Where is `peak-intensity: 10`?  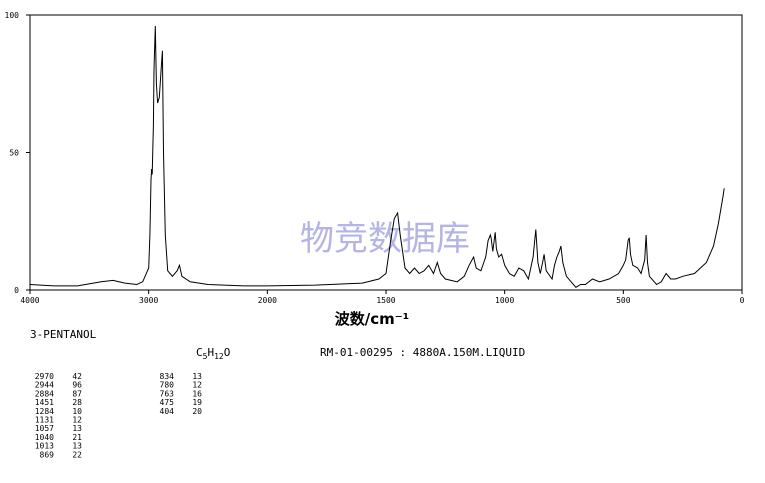 peak-intensity: 10 is located at coordinates (77, 411).